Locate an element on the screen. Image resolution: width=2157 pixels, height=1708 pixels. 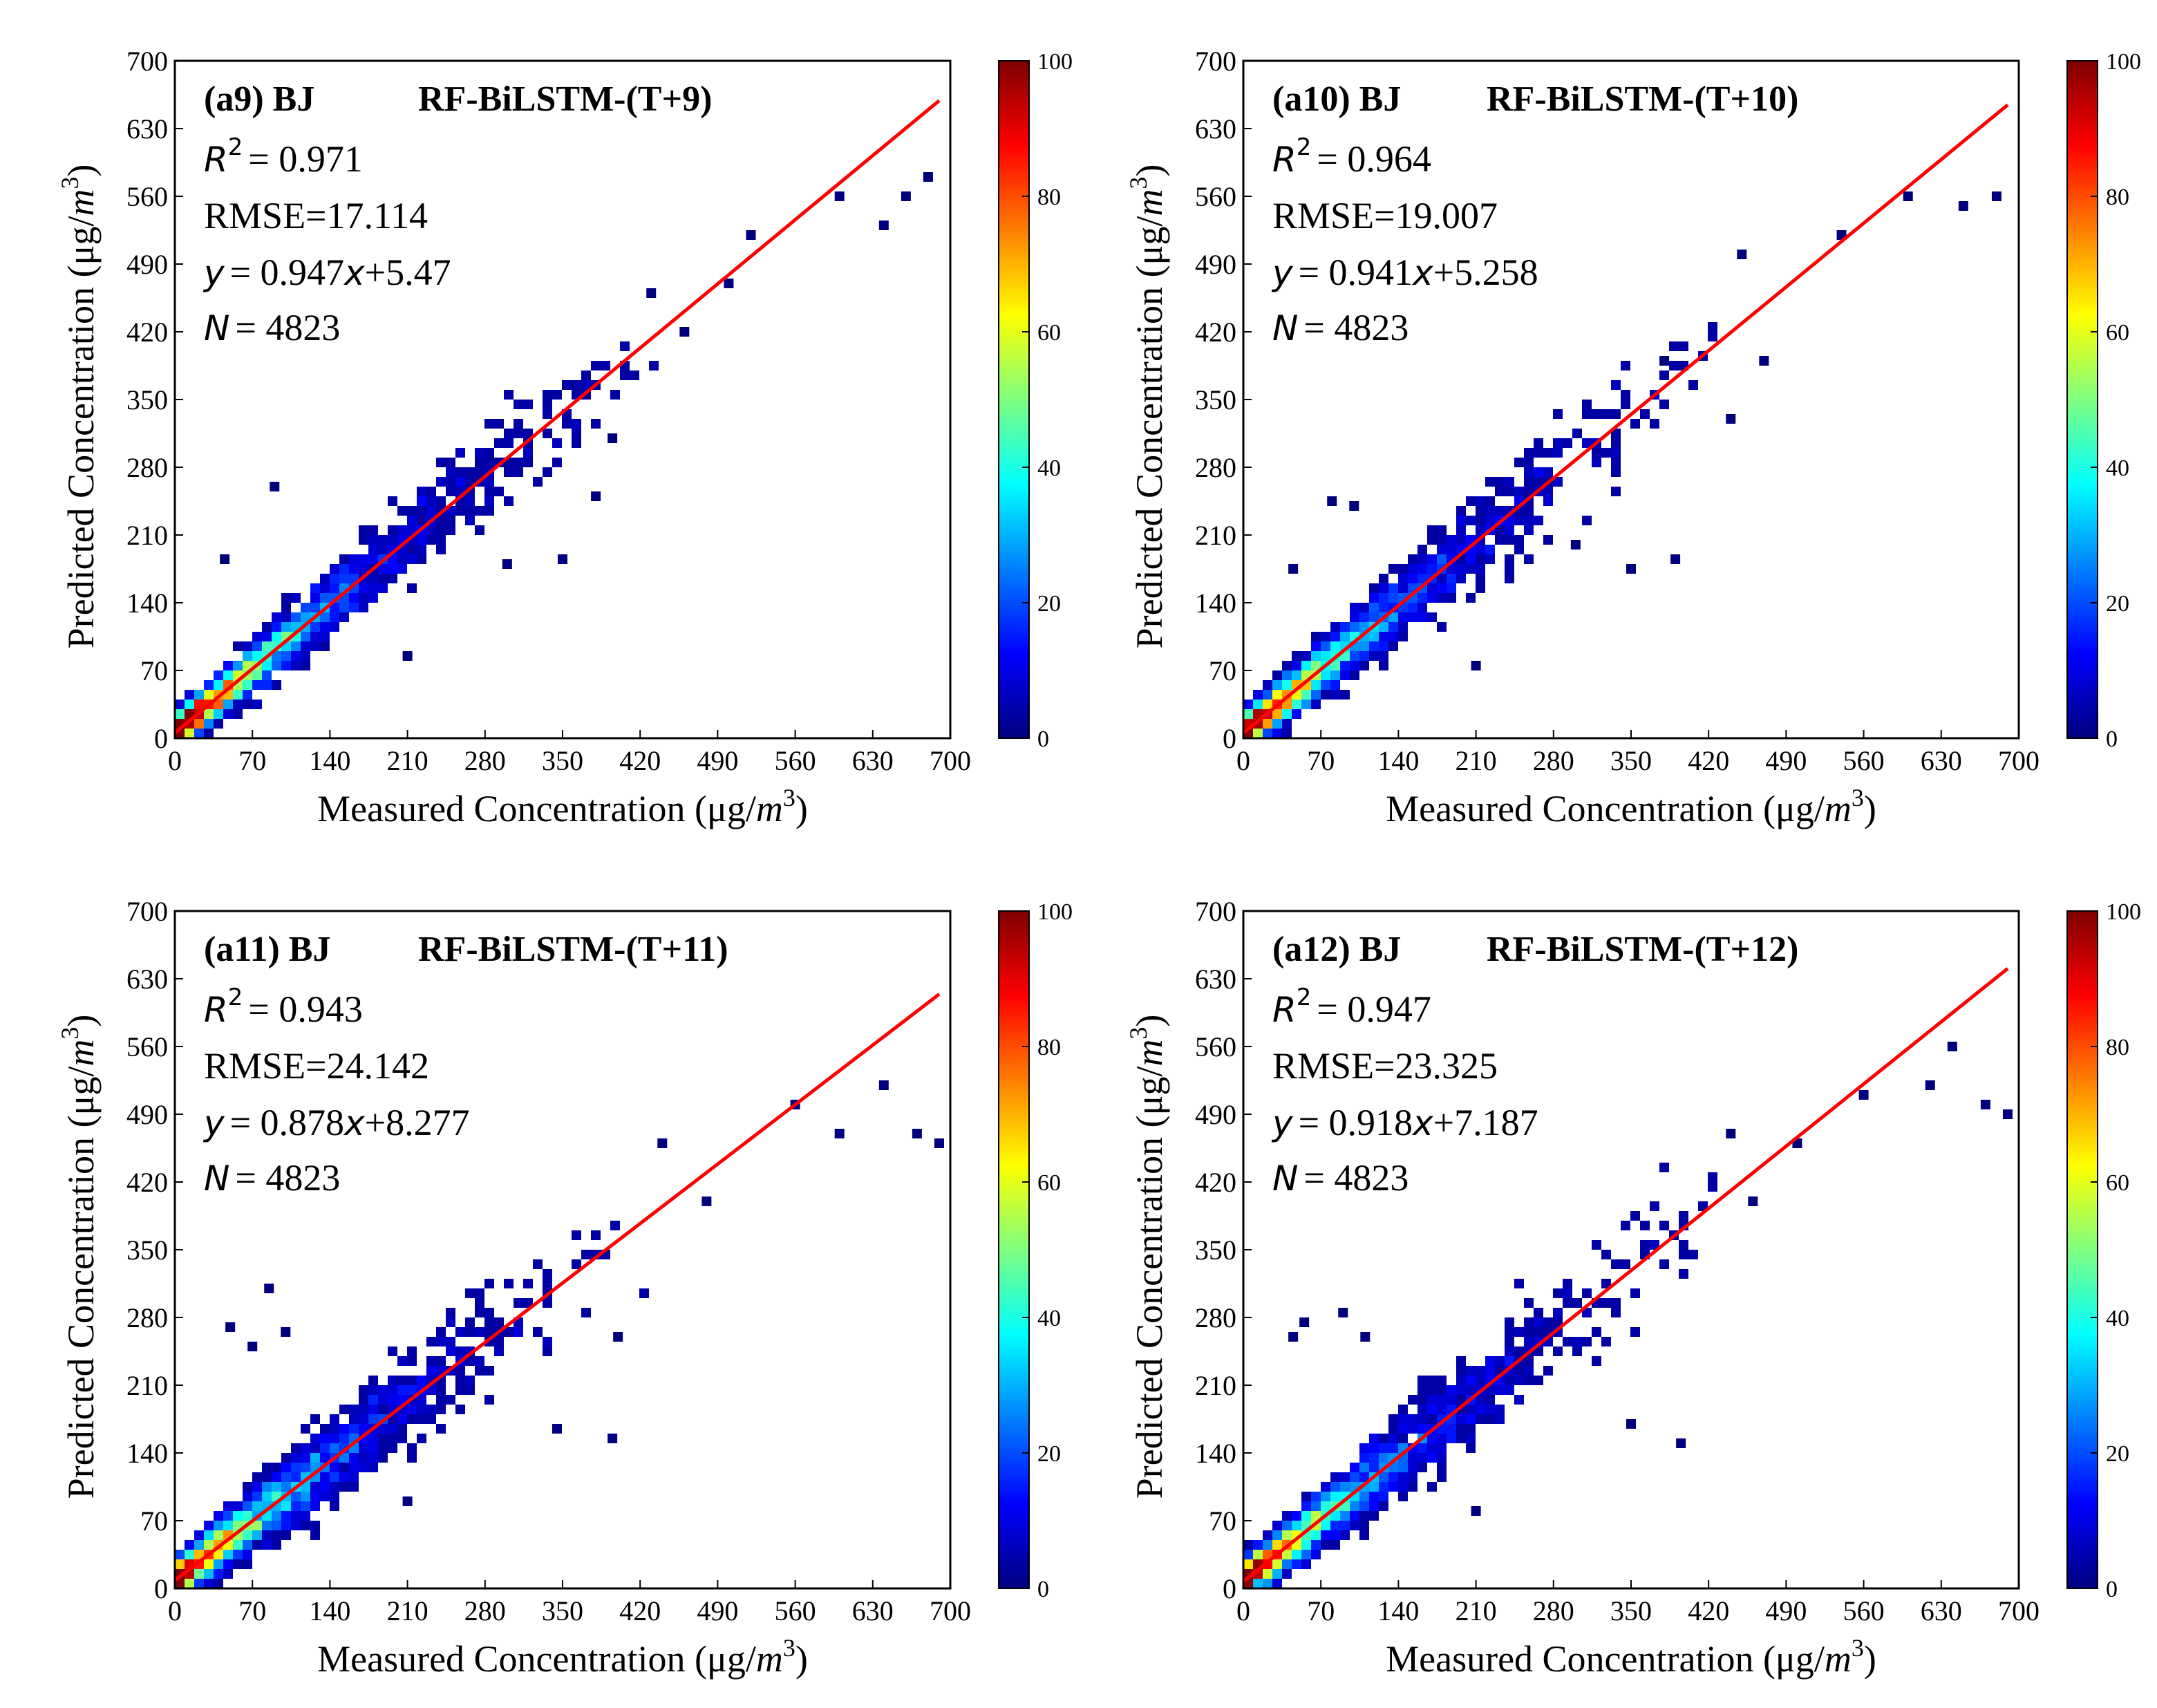
y-axis-label-unit: m is located at coordinates (1149, 1053).